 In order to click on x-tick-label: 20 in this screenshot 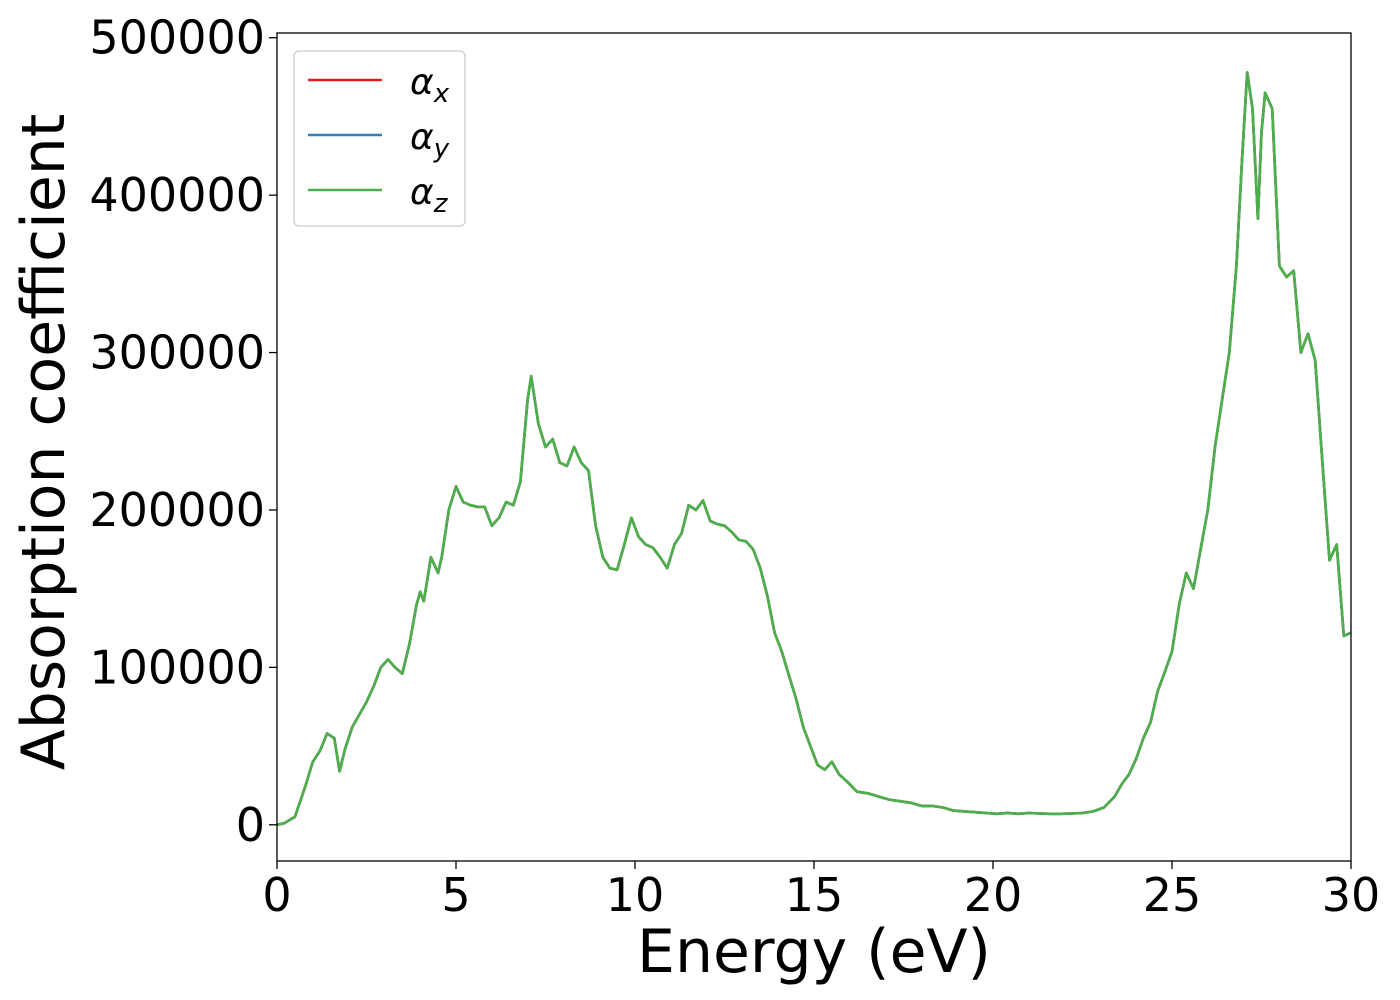, I will do `click(993, 895)`.